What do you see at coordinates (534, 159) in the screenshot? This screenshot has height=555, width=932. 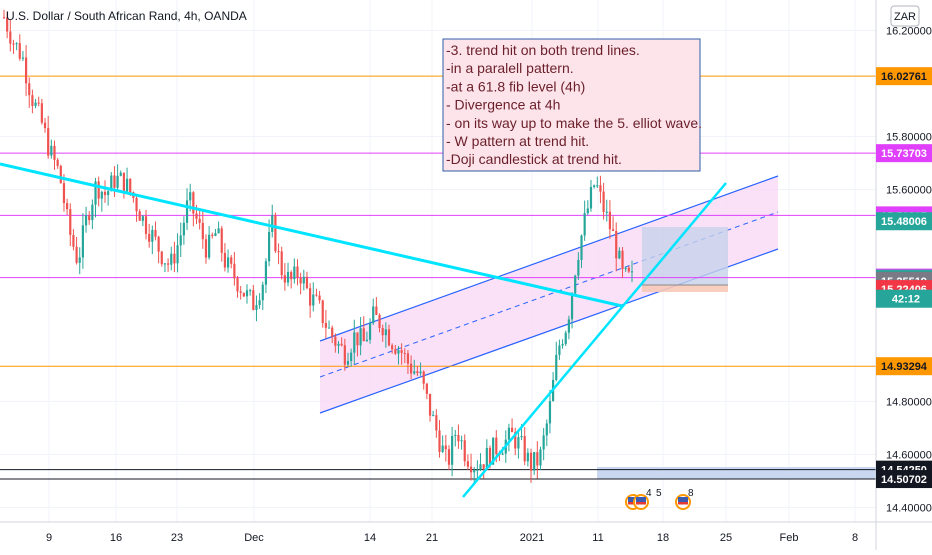 I see `annotation-line-6: -Doji candlestick at trend hit.` at bounding box center [534, 159].